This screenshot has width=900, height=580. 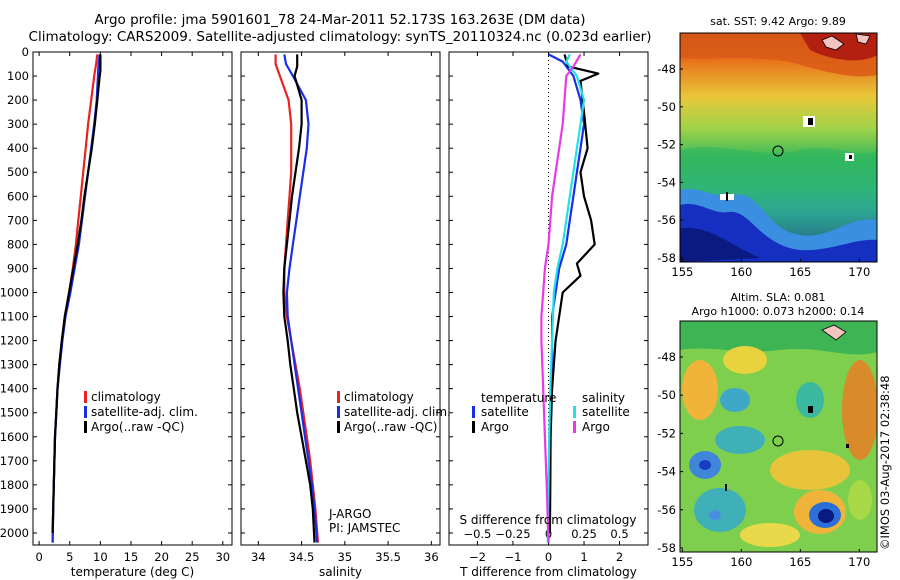 What do you see at coordinates (18, 124) in the screenshot?
I see `depth-tick-label: 300` at bounding box center [18, 124].